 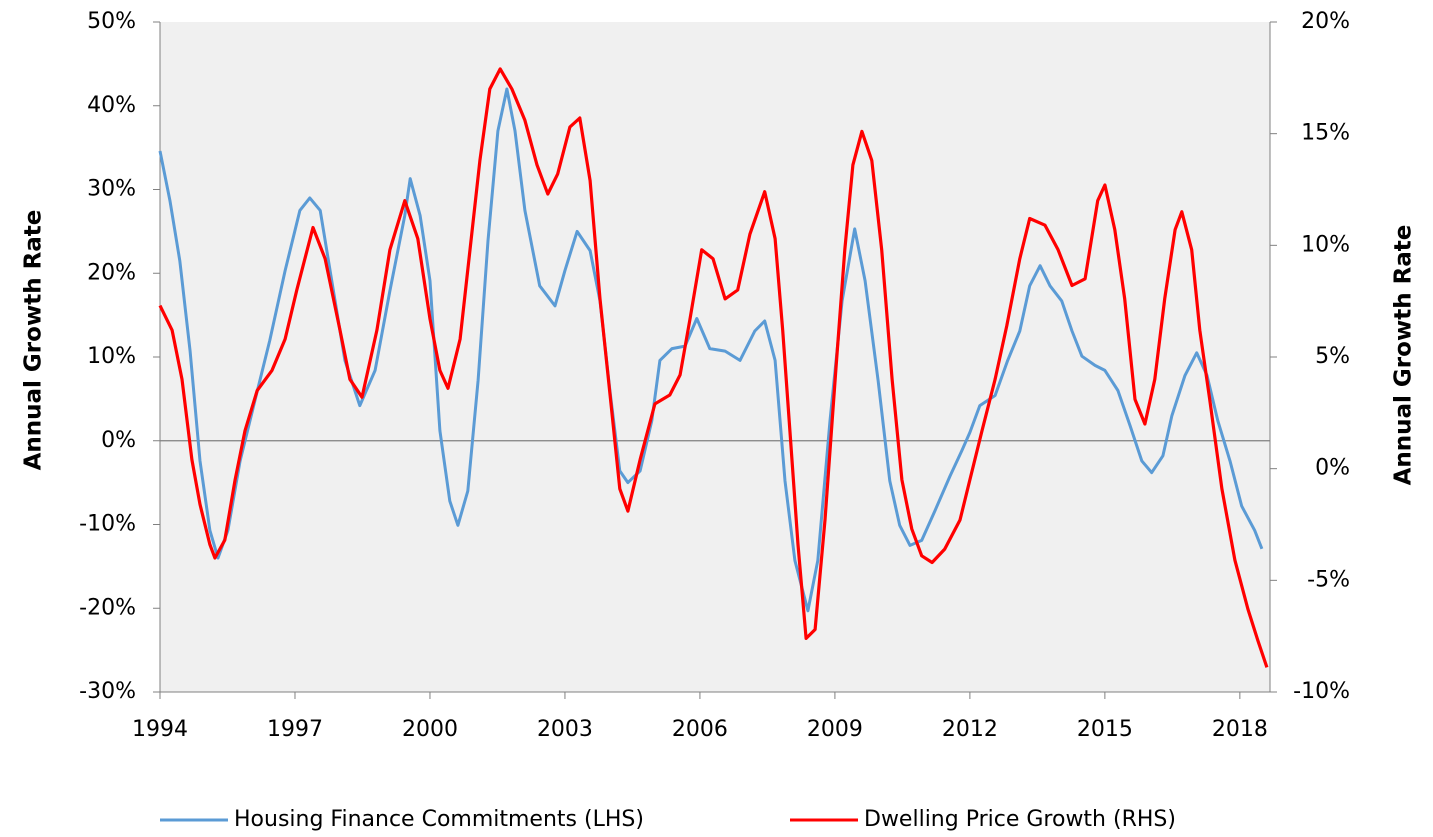 I want to click on x-tick-label: 2012, so click(x=970, y=729).